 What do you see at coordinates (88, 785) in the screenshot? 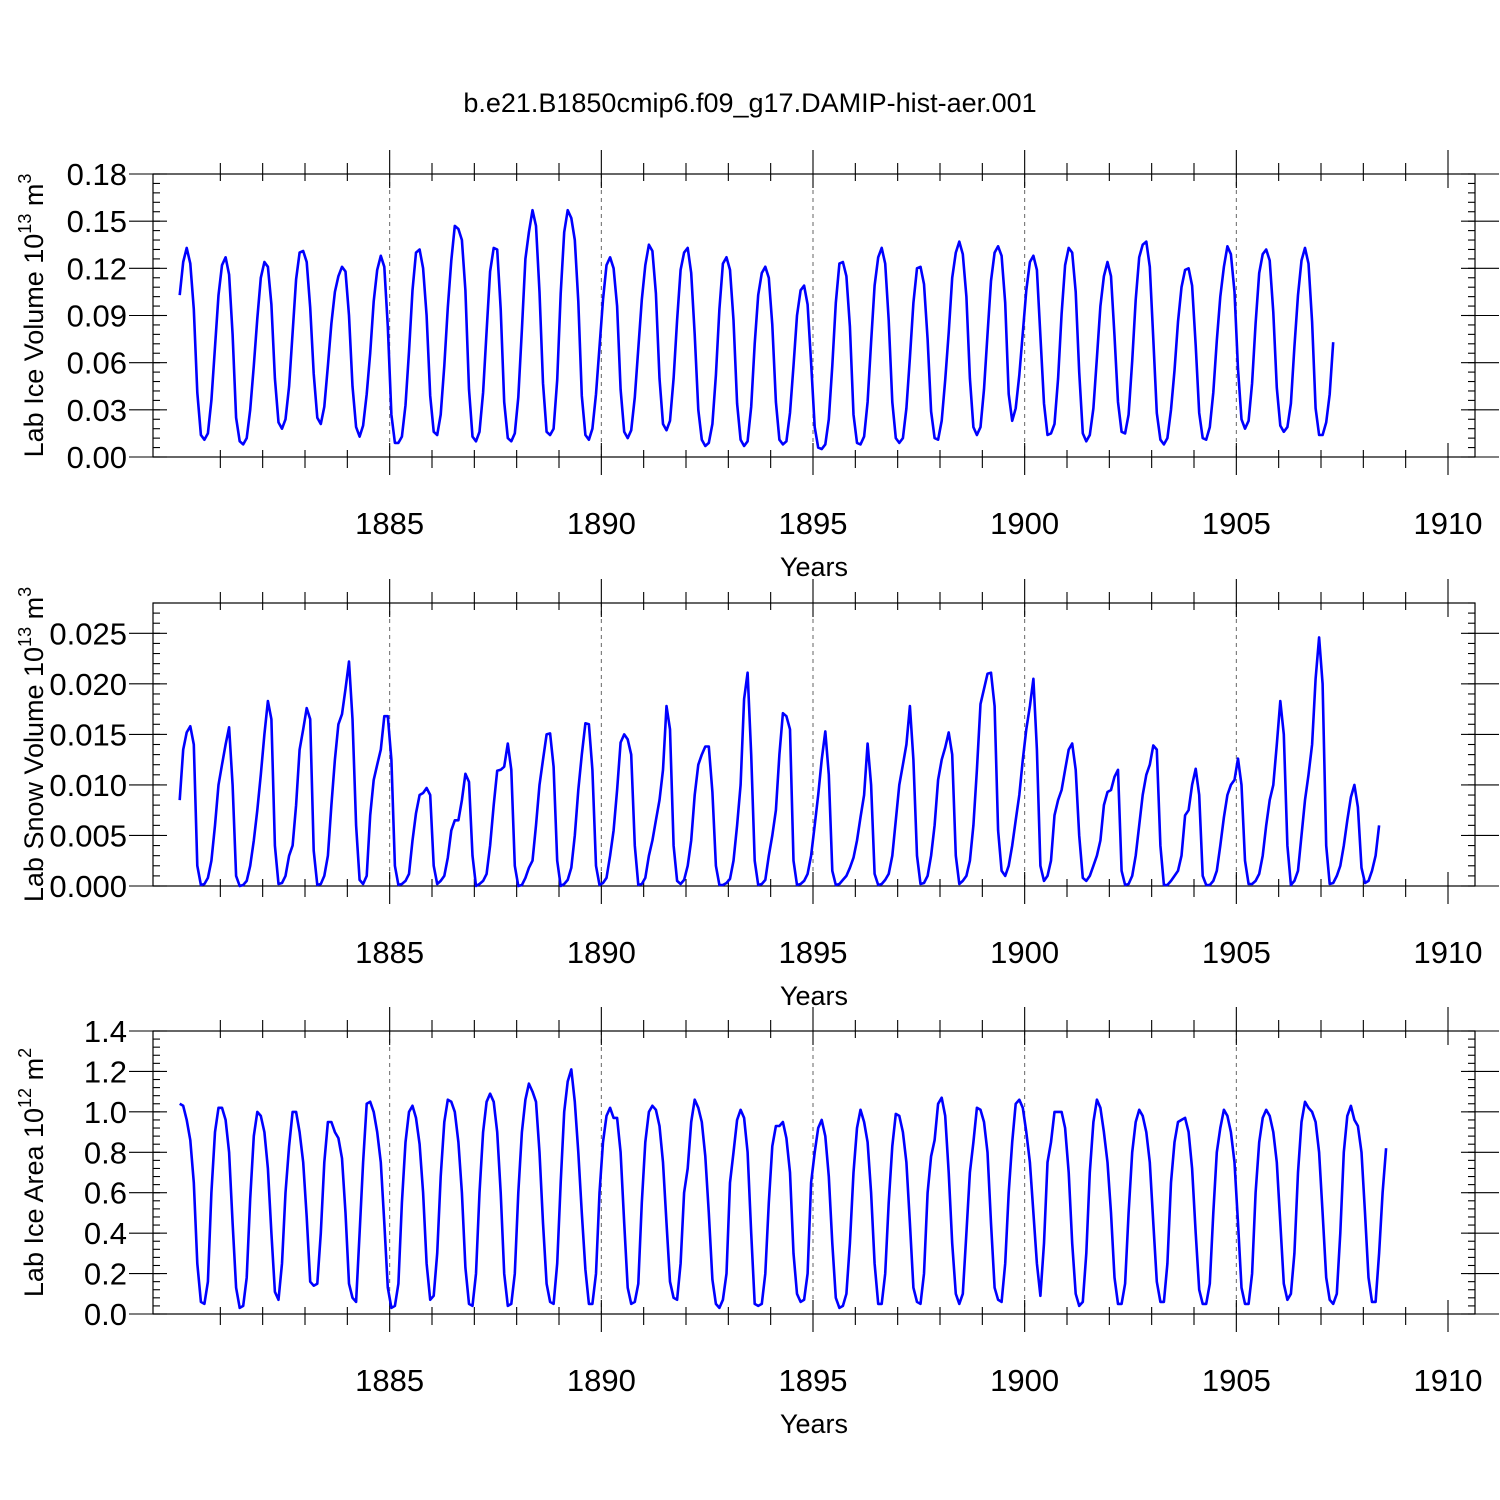
I see `y-tick-label: 0.010` at bounding box center [88, 785].